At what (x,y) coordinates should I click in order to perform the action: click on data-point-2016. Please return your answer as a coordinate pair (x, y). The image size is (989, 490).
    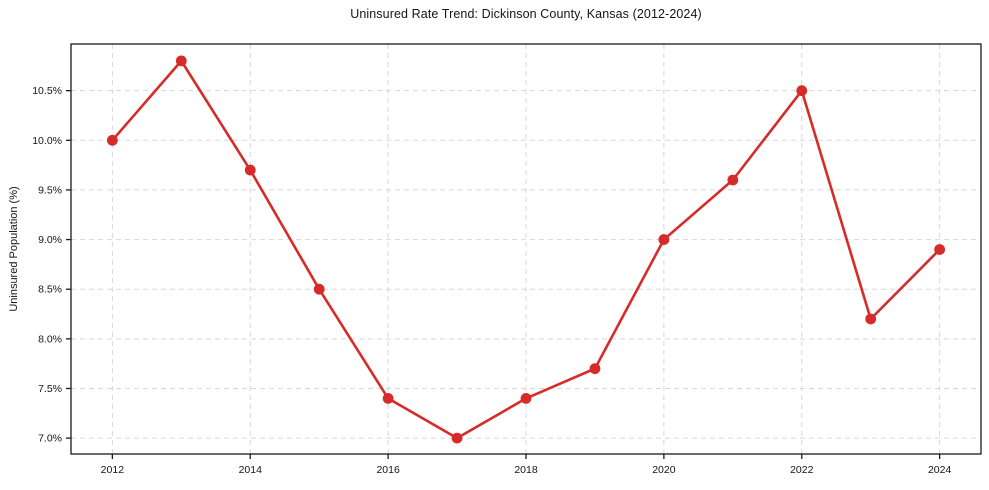
    Looking at the image, I should click on (388, 398).